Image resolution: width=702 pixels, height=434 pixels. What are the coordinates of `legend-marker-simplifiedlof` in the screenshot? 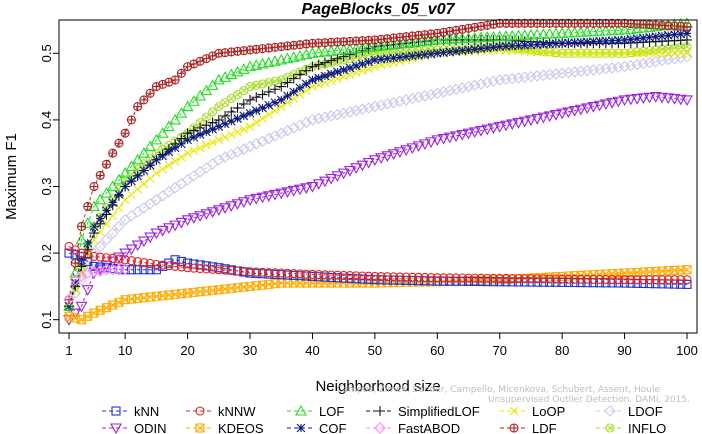 It's located at (380, 411).